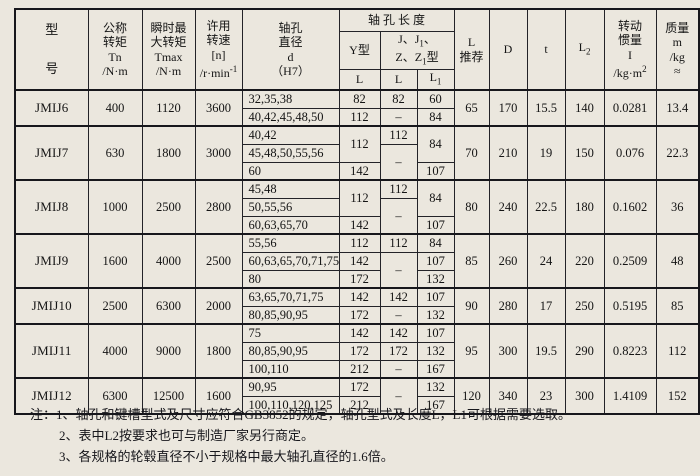 Image resolution: width=700 pixels, height=476 pixels. Describe the element at coordinates (357, 369) in the screenshot. I see `table-row: 100,110 212 – 167` at that location.